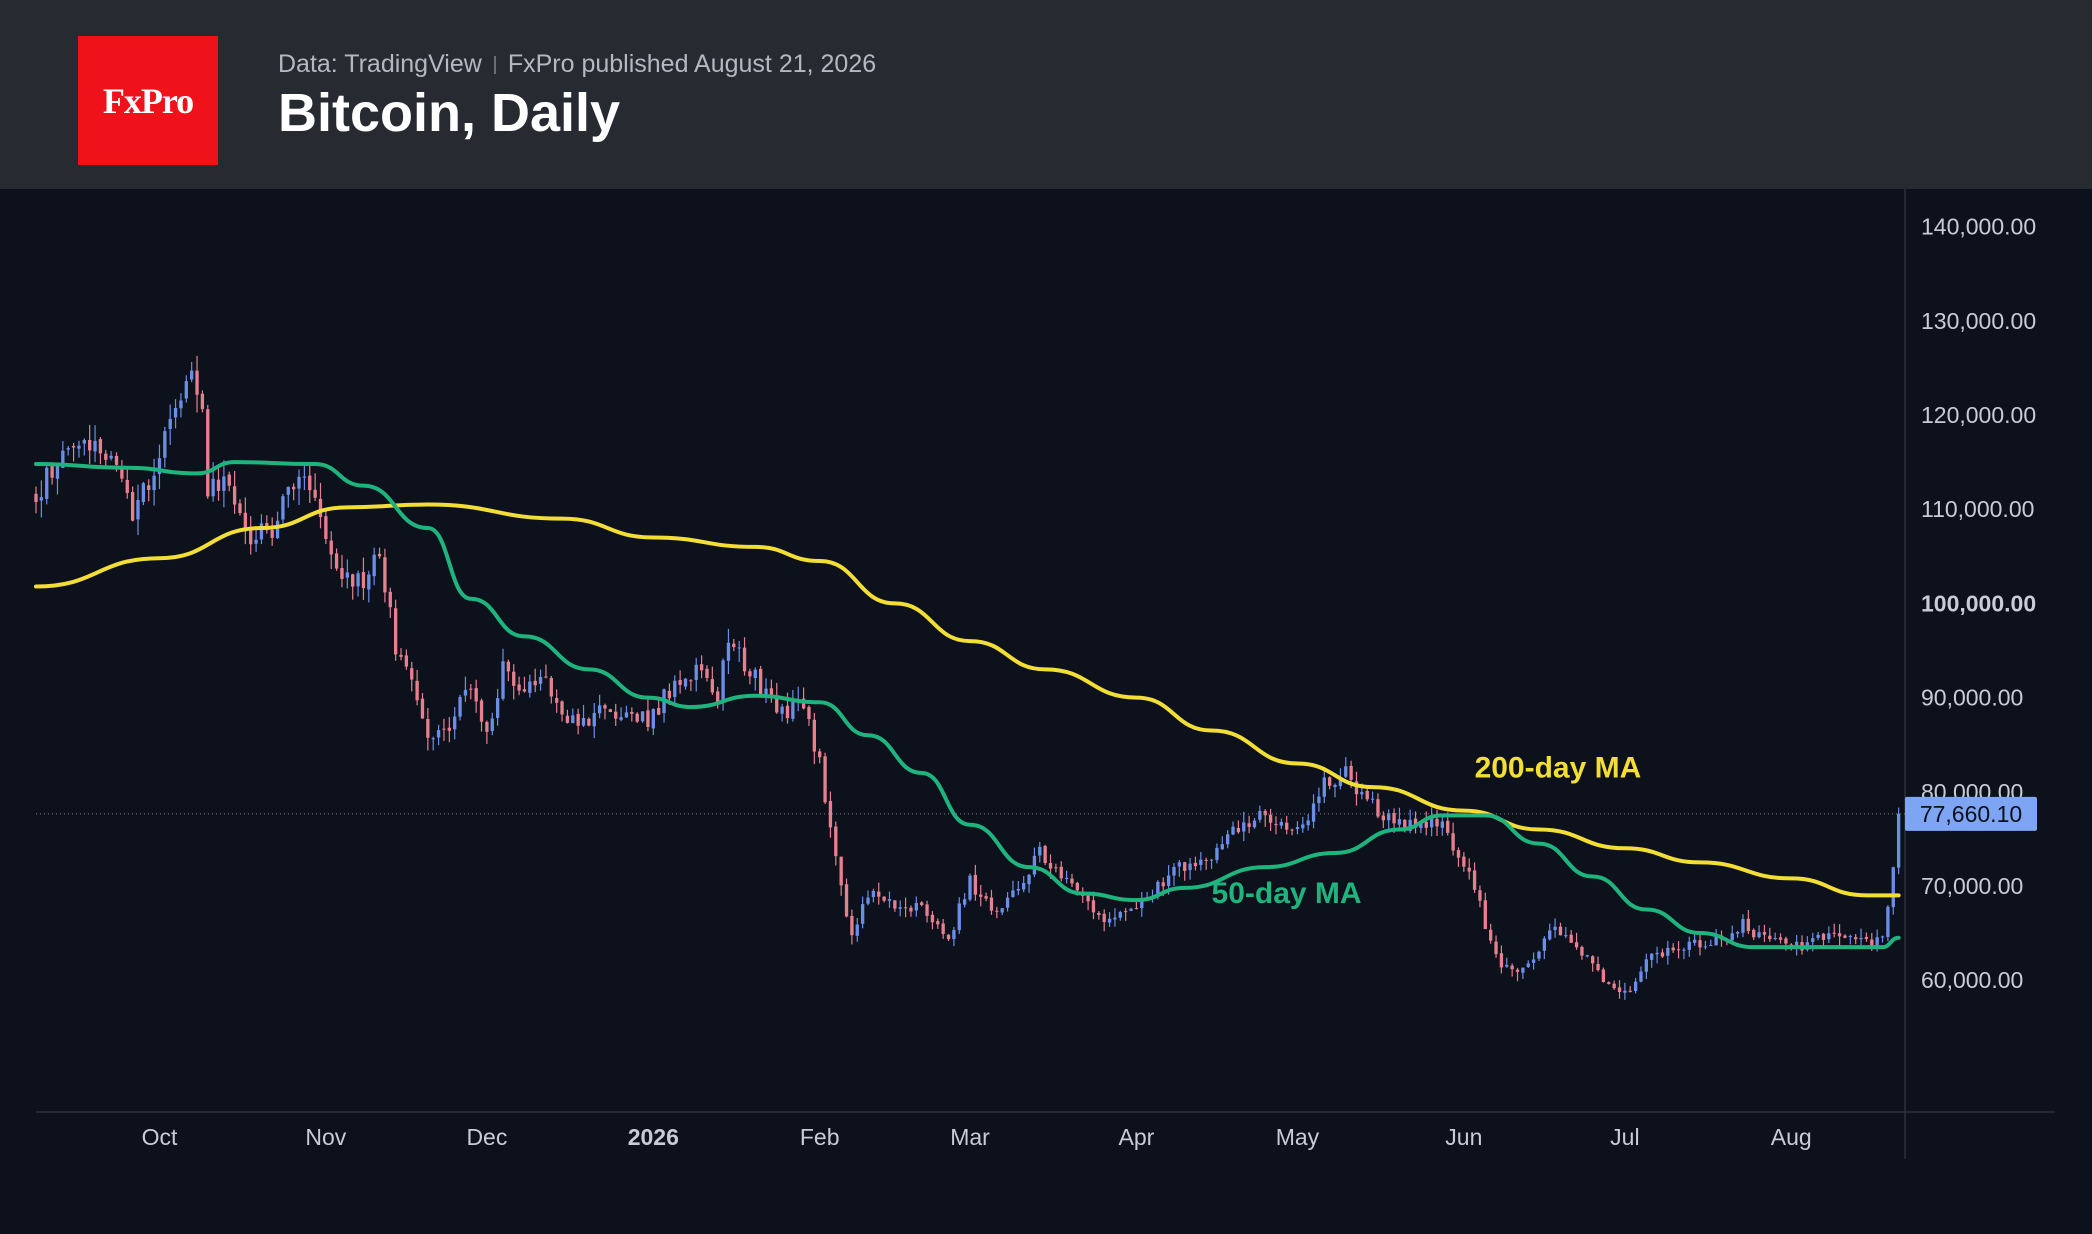 This screenshot has height=1234, width=2092. What do you see at coordinates (449, 113) in the screenshot?
I see `chart-title: Bitcoin, Daily` at bounding box center [449, 113].